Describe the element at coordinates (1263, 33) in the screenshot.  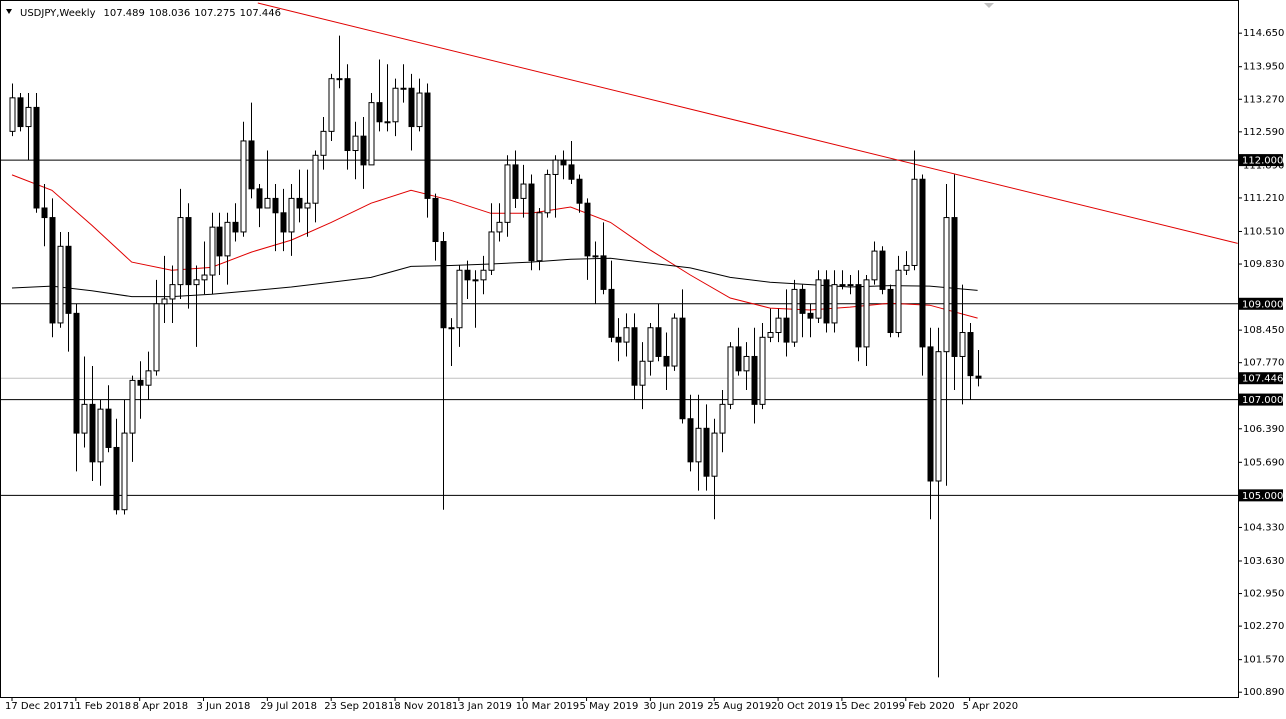
I see `y-tick-label: 114.650` at that location.